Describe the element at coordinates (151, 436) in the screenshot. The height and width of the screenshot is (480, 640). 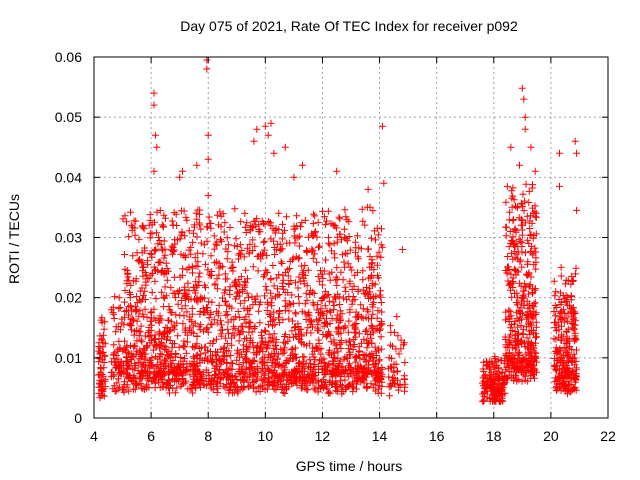
I see `x-tick-label: 6` at that location.